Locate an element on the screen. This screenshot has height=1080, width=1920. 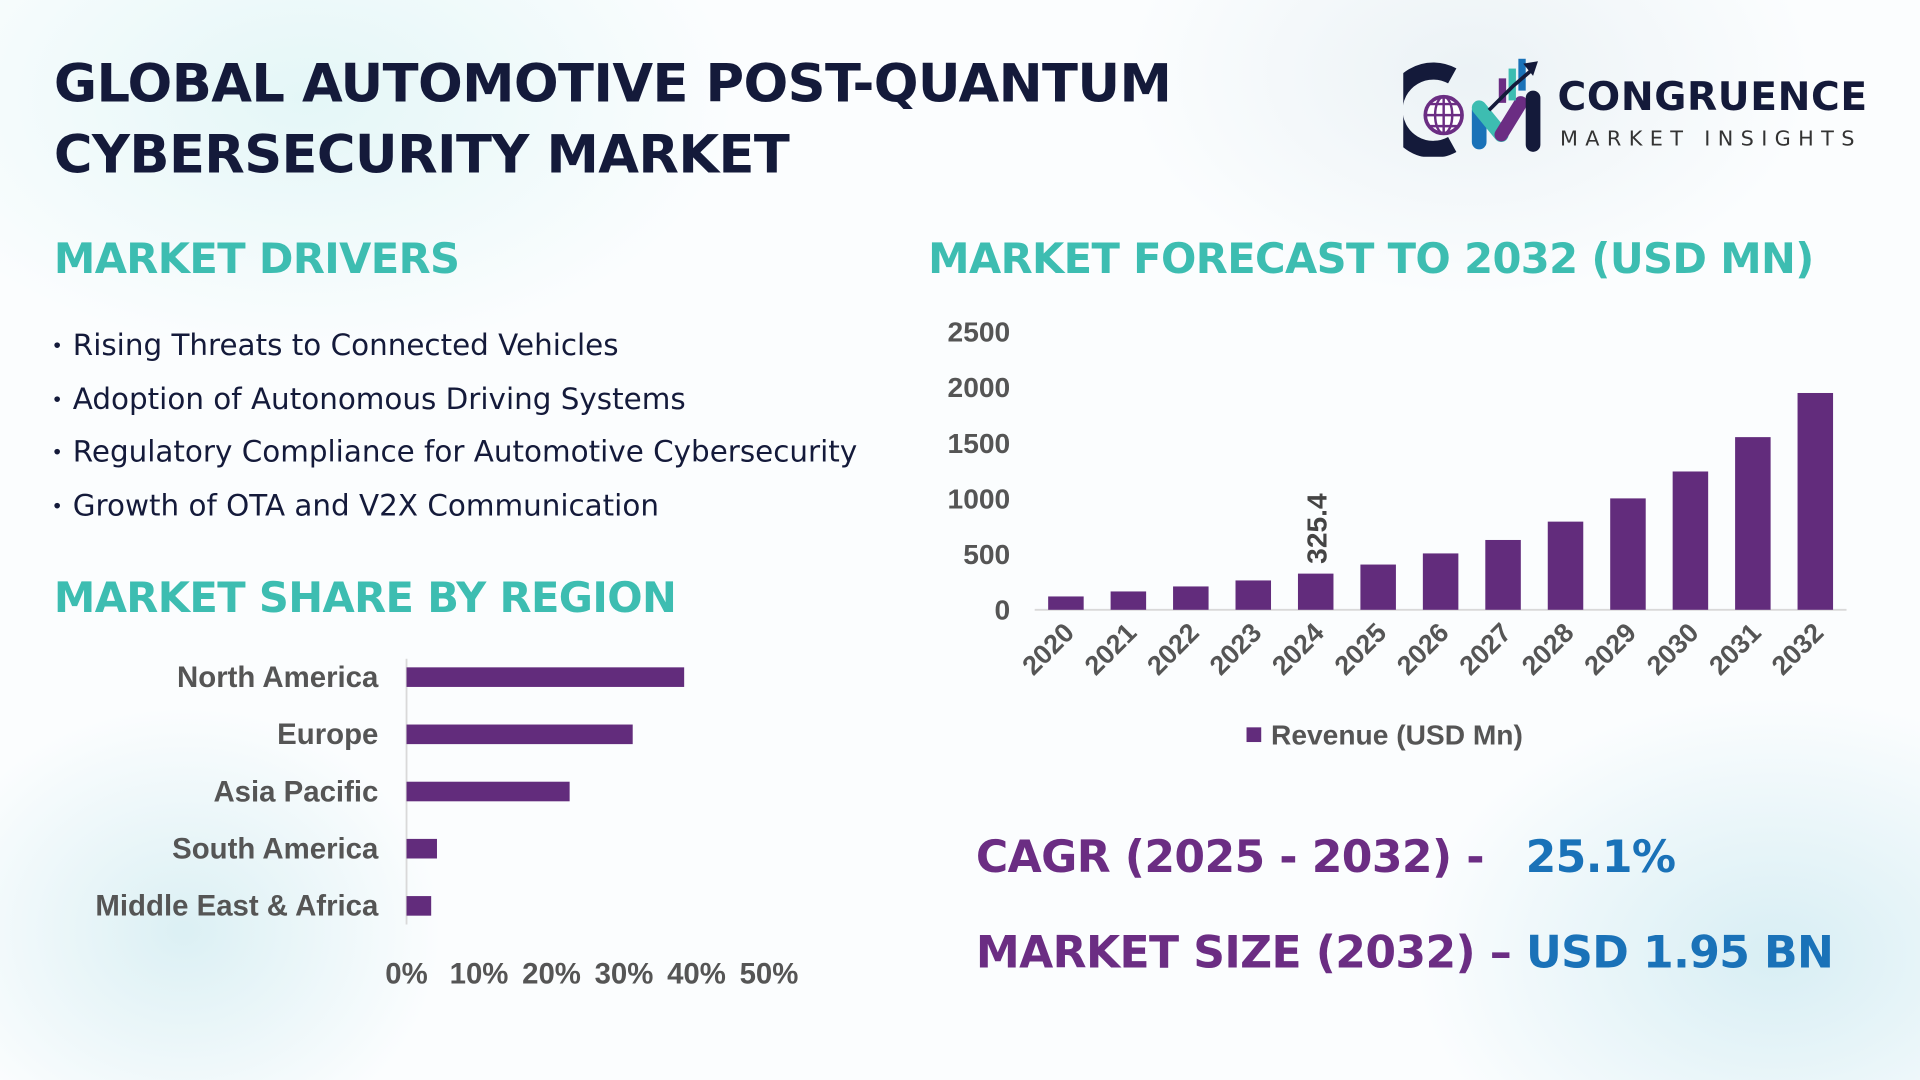
y-tick-label: 1000 is located at coordinates (979, 498).